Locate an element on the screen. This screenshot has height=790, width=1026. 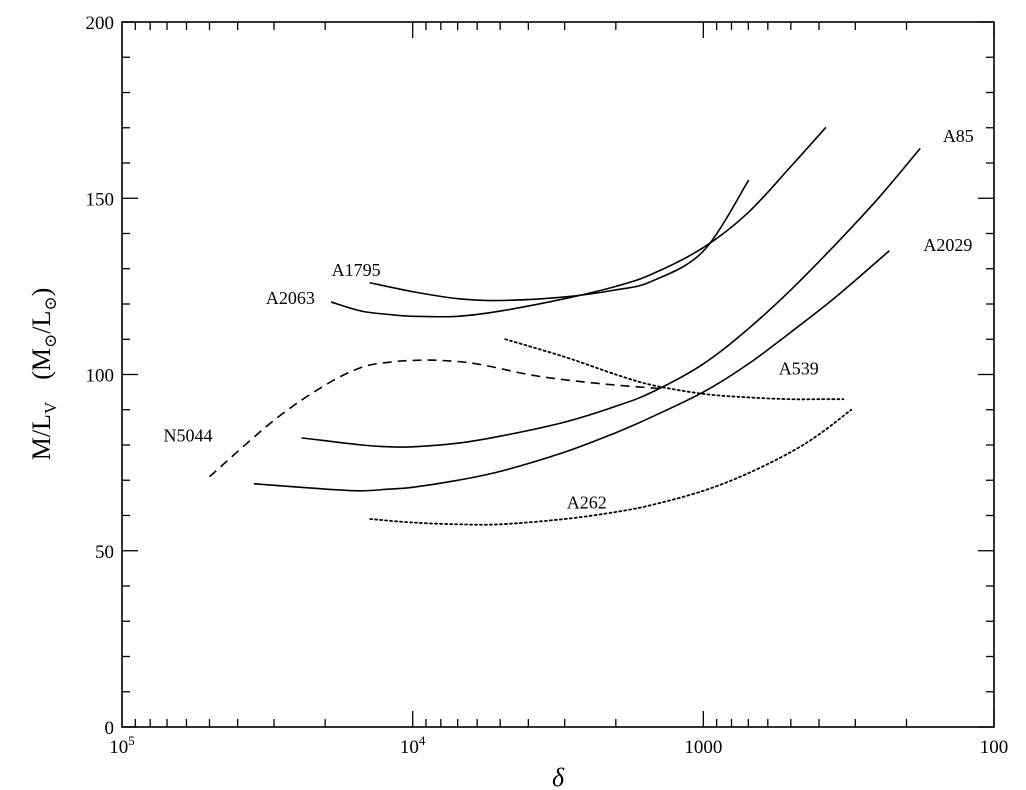
x-axis-title: δ is located at coordinates (558, 776).